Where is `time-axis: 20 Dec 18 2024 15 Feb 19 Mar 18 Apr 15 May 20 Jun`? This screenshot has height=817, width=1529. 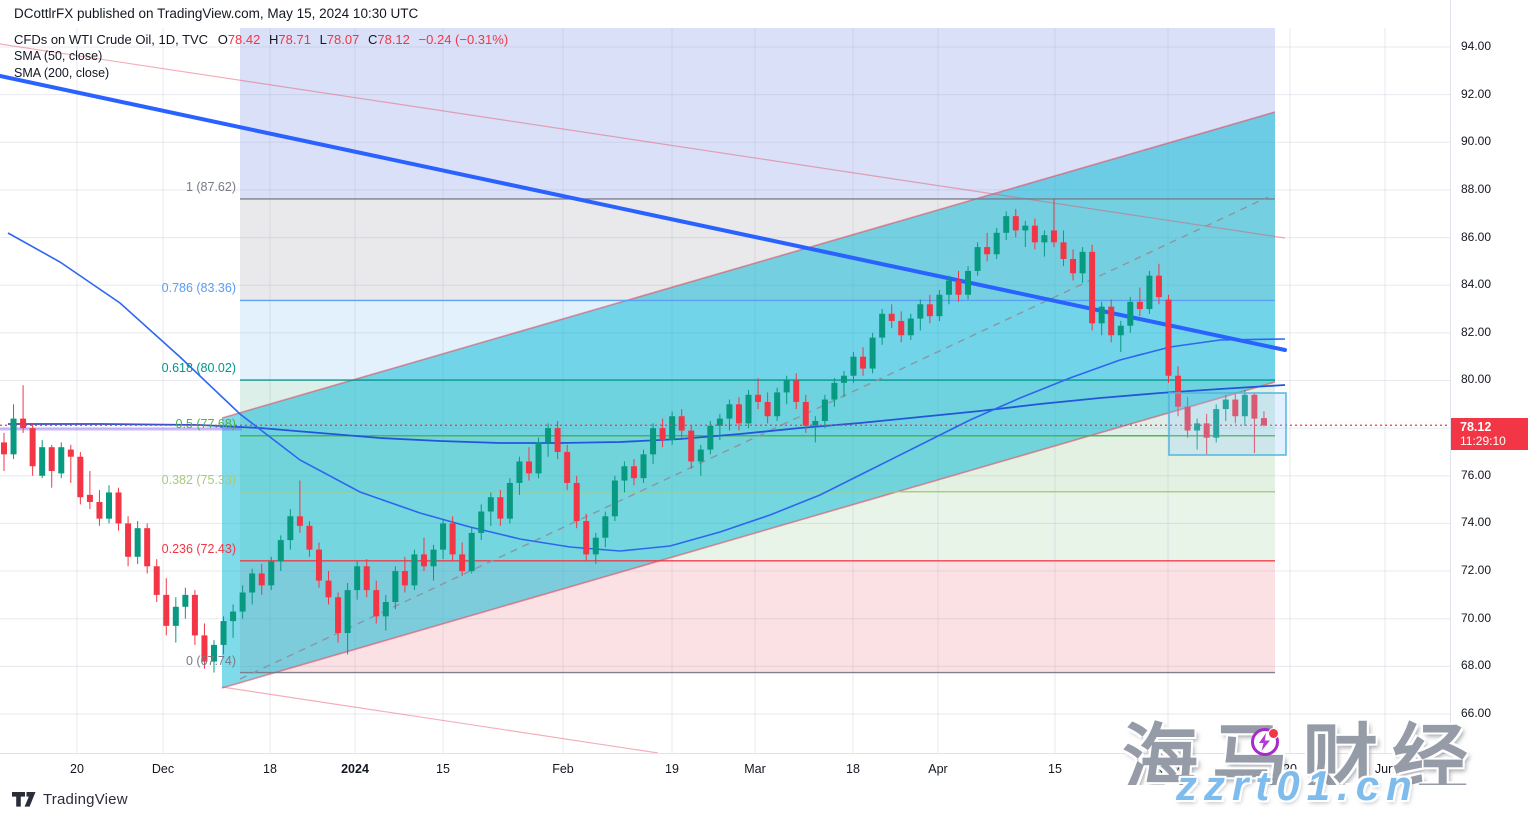
time-axis: 20 Dec 18 2024 15 Feb 19 Mar 18 Apr 15 May 20 Jun is located at coordinates (725, 769).